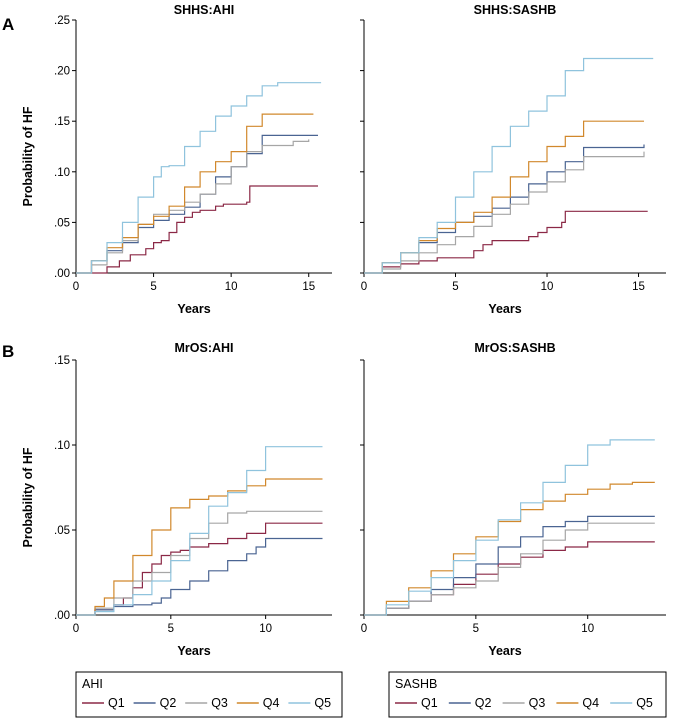  Describe the element at coordinates (203, 348) in the screenshot. I see `chart-title: MrOS:AHI` at that location.